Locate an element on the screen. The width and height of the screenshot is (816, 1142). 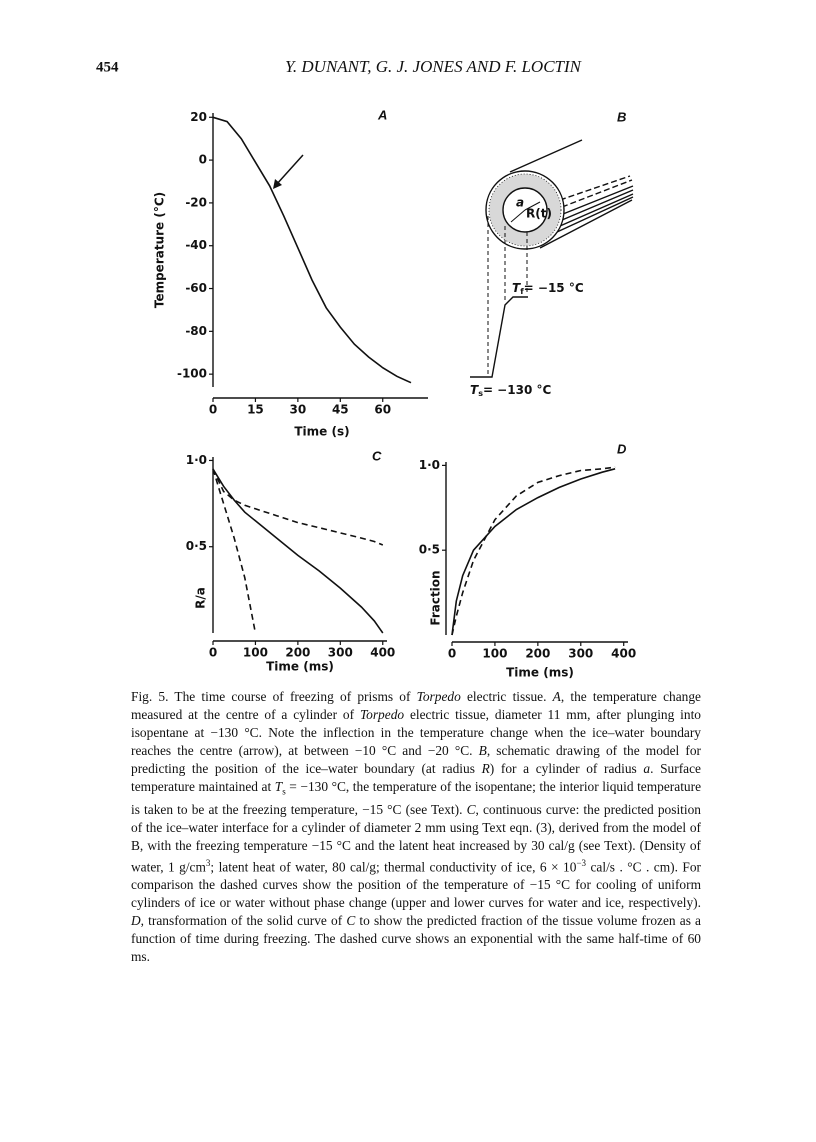
y-tick-label: -20 is located at coordinates (196, 202).